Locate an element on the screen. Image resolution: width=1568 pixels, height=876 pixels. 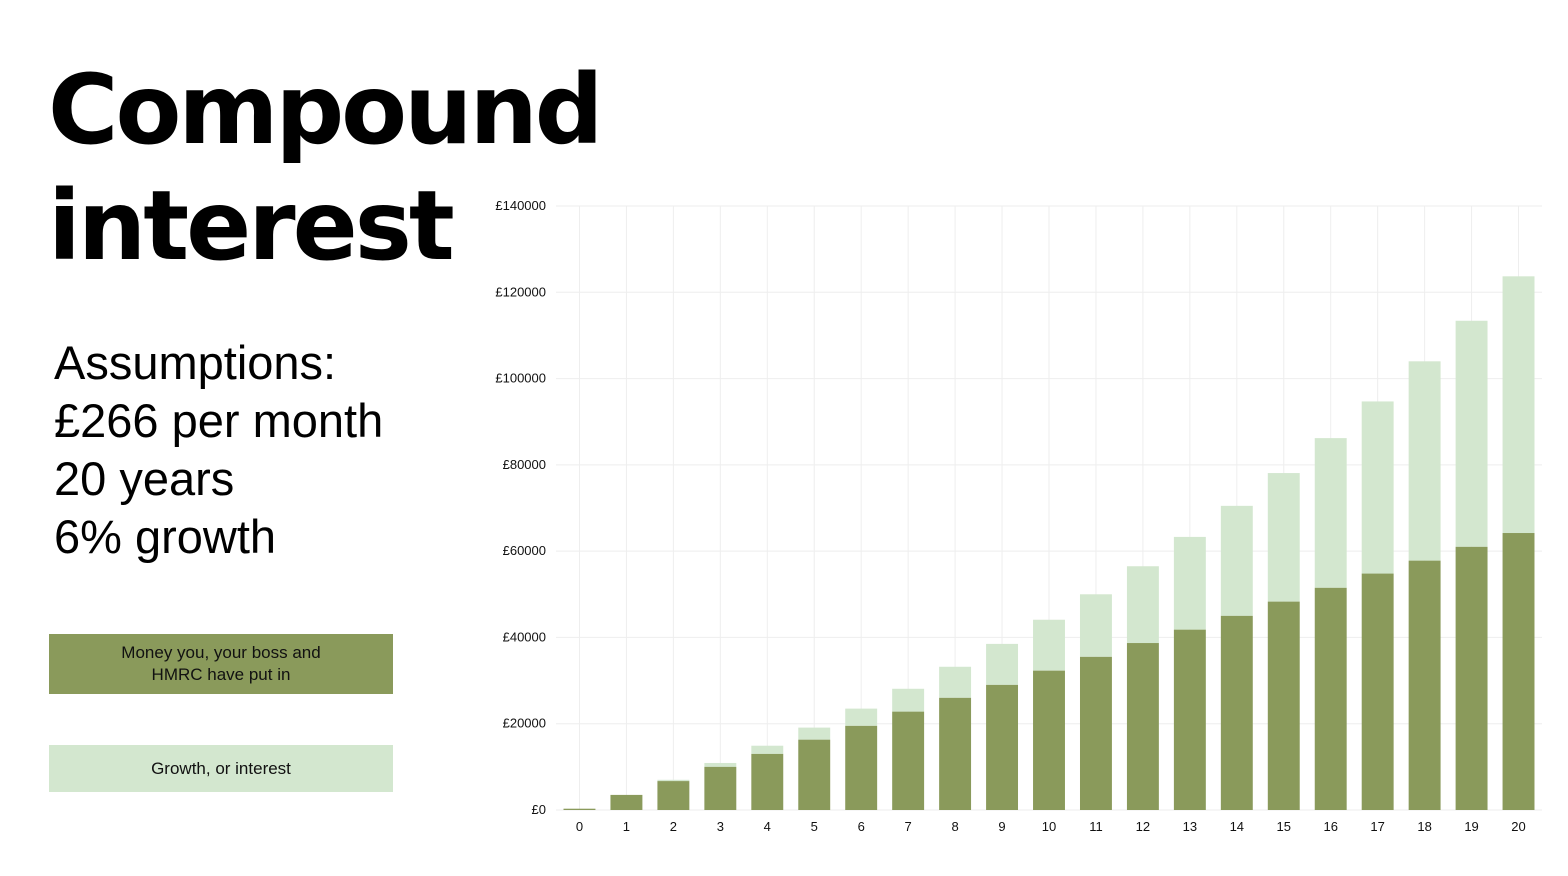
x-tick-label: 4 is located at coordinates (767, 826).